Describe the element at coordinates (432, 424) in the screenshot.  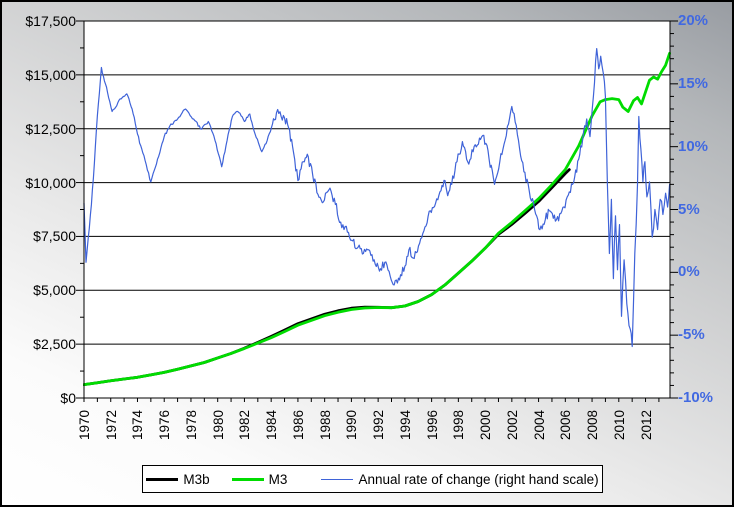
I see `x-axis-label: 1996` at that location.